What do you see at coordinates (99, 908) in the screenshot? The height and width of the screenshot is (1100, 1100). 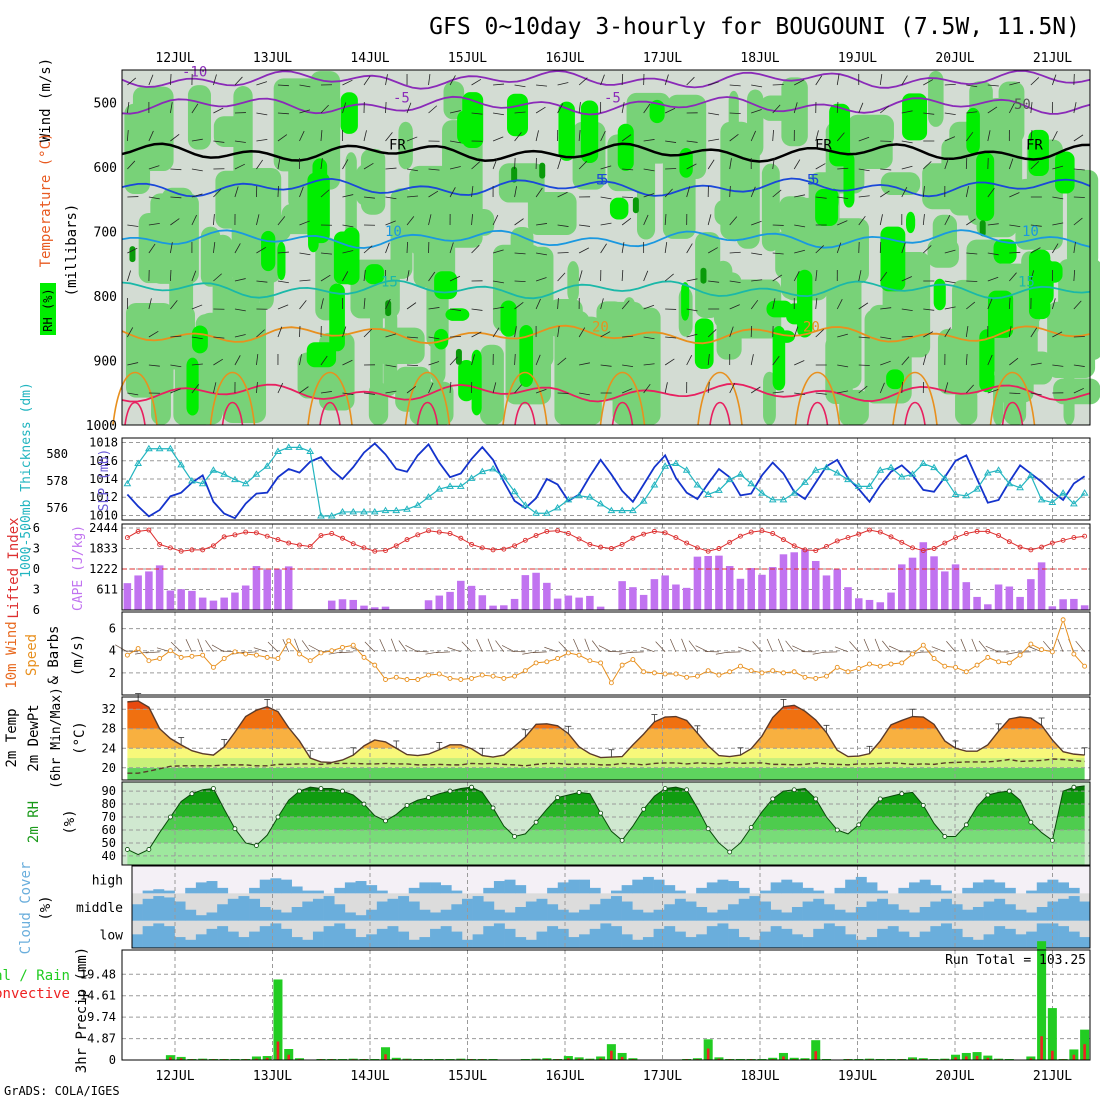 I see `cloud-row-label: middle` at bounding box center [99, 908].